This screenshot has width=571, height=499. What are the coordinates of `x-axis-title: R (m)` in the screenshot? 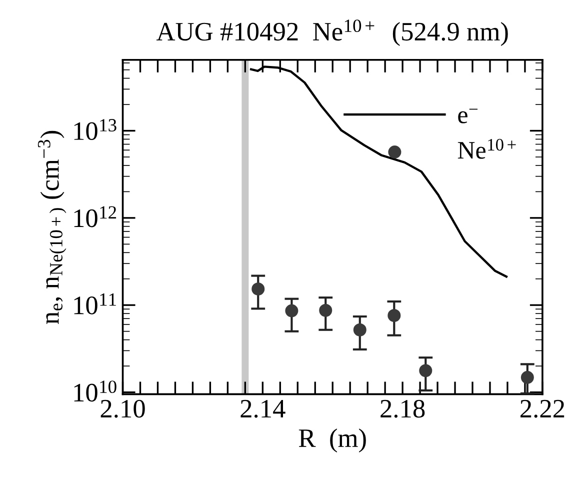 It's located at (332, 440).